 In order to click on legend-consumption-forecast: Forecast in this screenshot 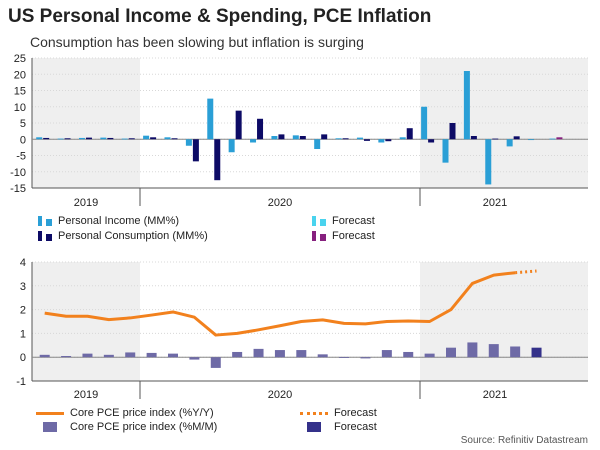, I will do `click(343, 236)`.